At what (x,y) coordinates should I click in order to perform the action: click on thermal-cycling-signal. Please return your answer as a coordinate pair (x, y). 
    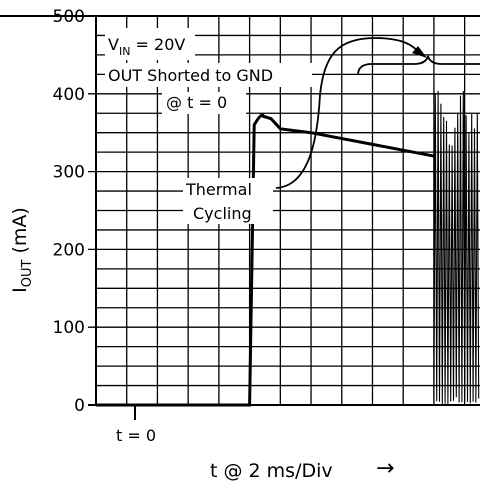
    Looking at the image, I should click on (456, 248).